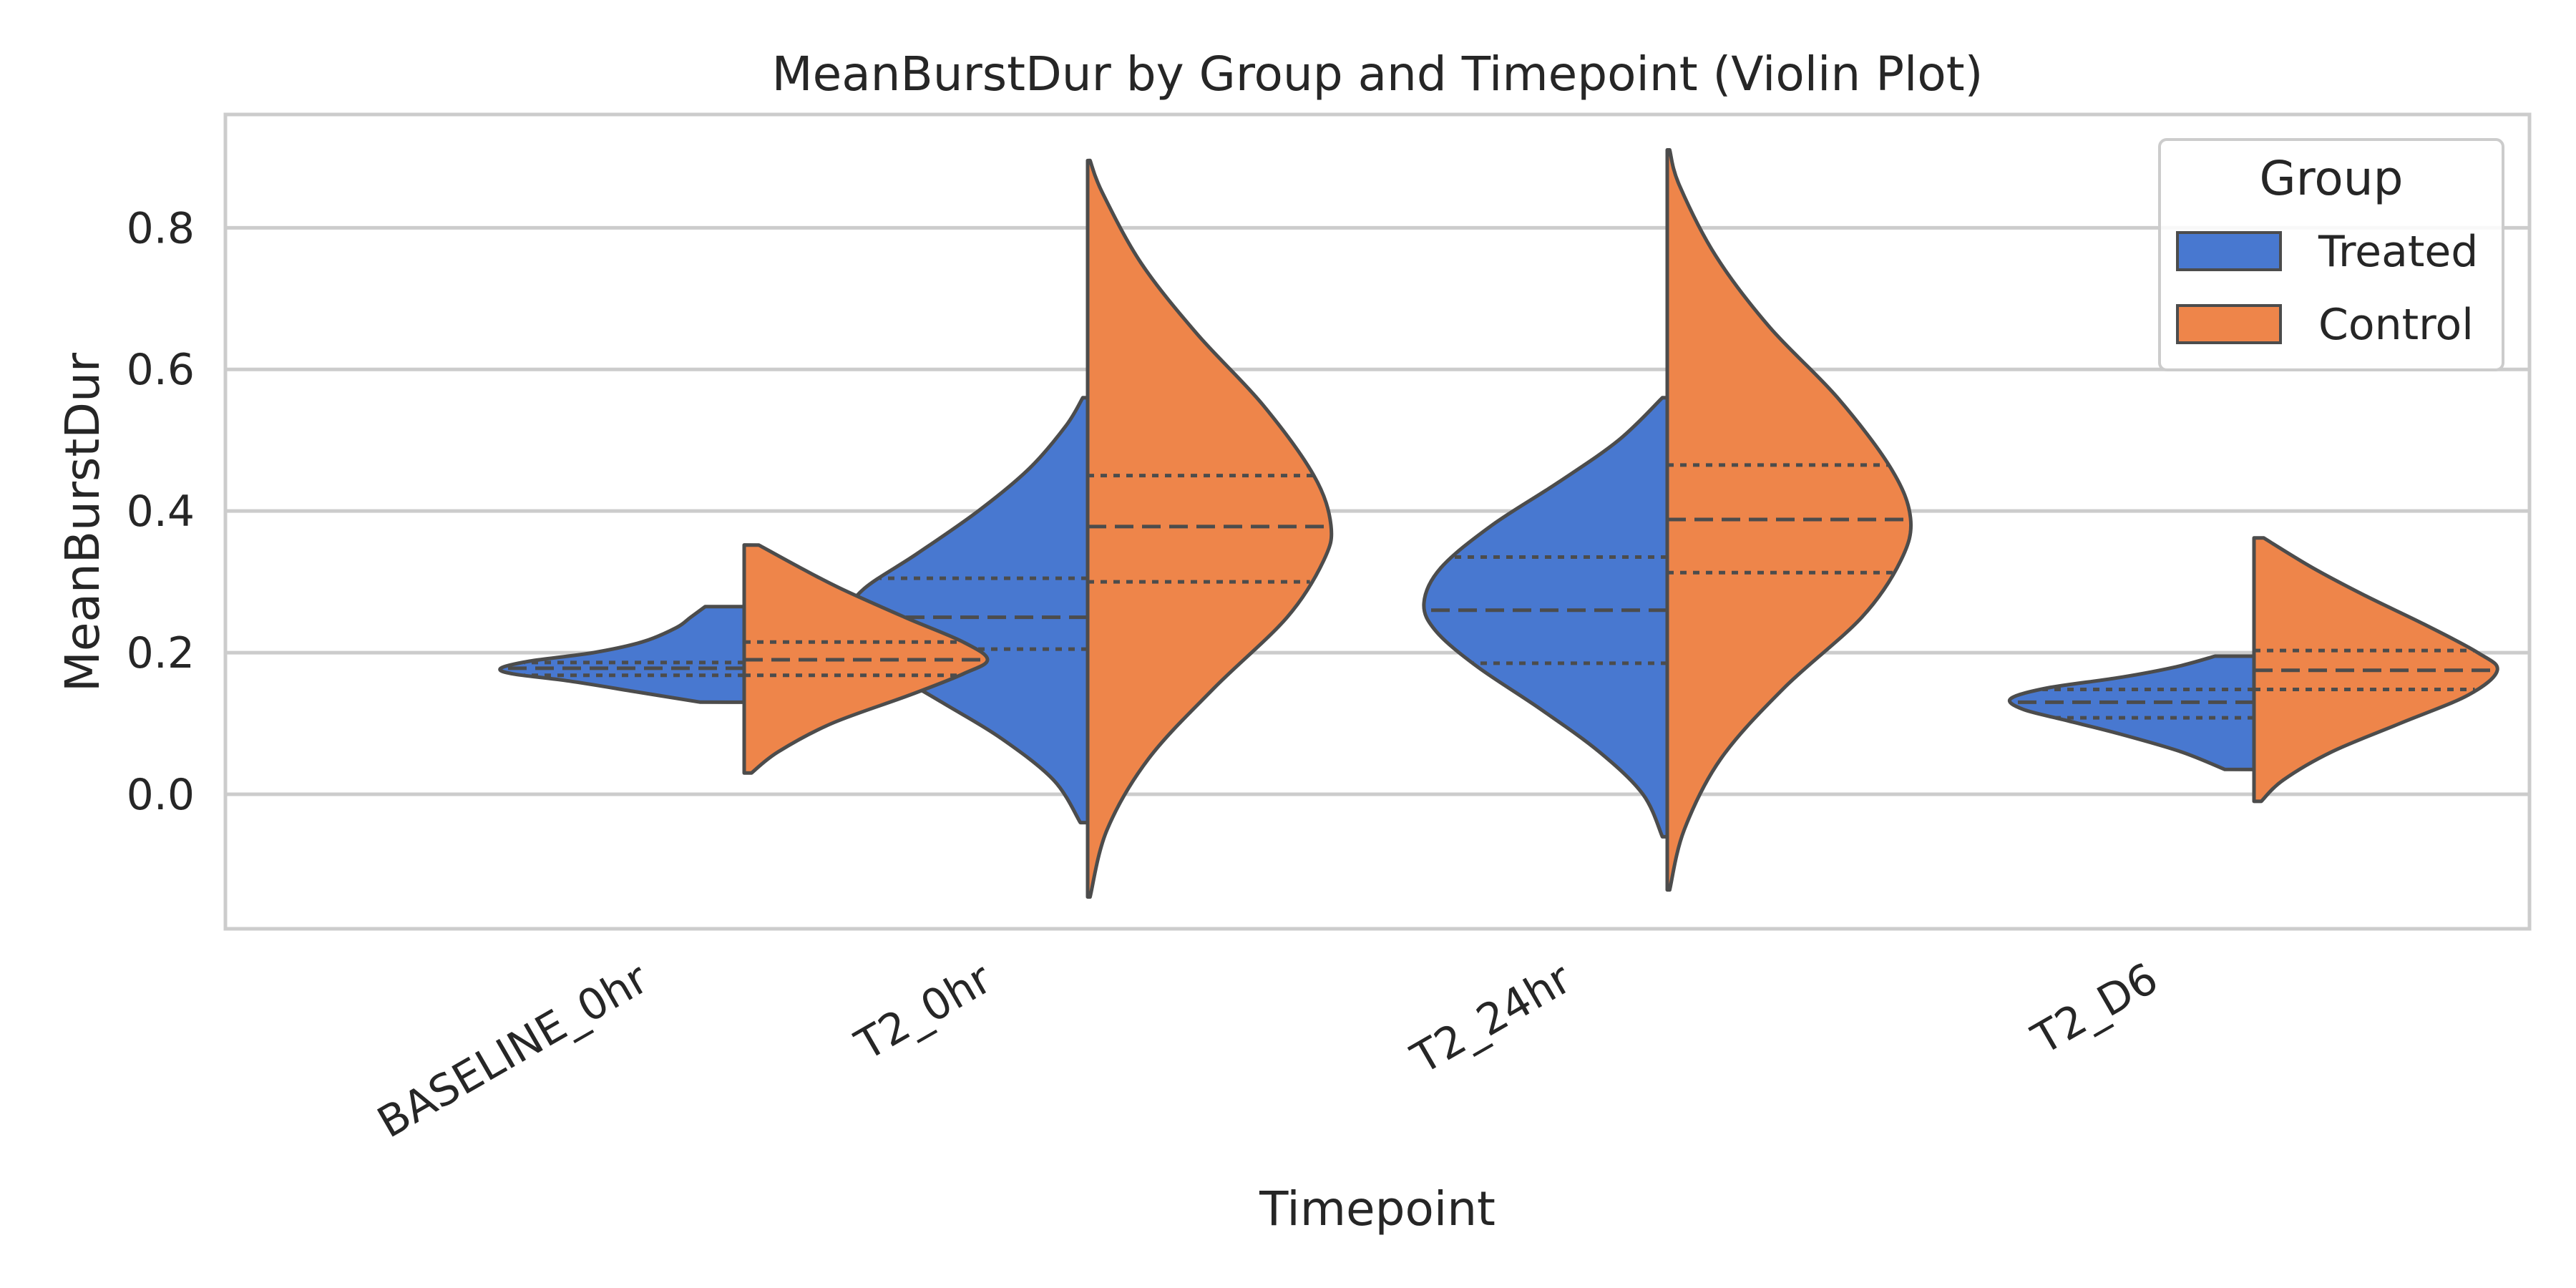  I want to click on legend-label-control: Control, so click(2396, 325).